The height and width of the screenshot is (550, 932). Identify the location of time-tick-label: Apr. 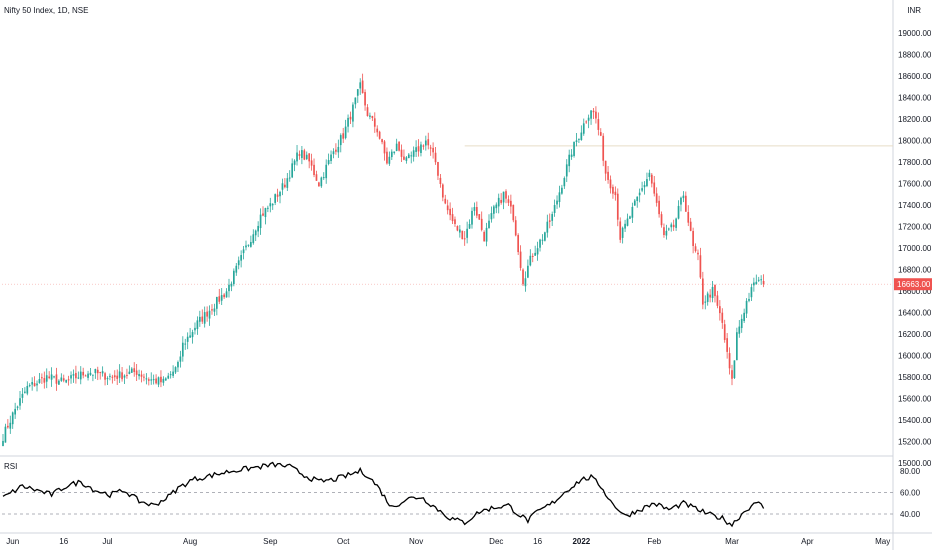
(807, 541).